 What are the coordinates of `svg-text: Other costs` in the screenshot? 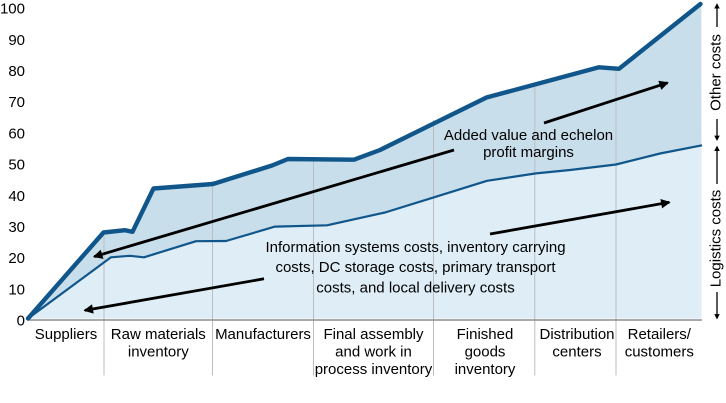 It's located at (716, 72).